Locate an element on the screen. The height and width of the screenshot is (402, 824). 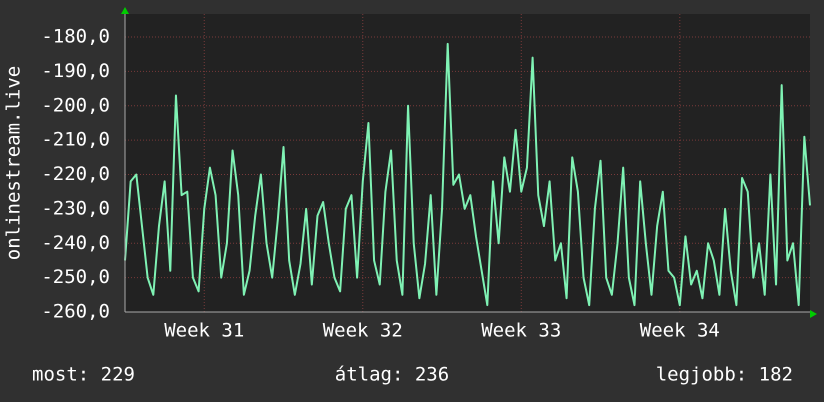
x-tick-label: Week 33 is located at coordinates (521, 331).